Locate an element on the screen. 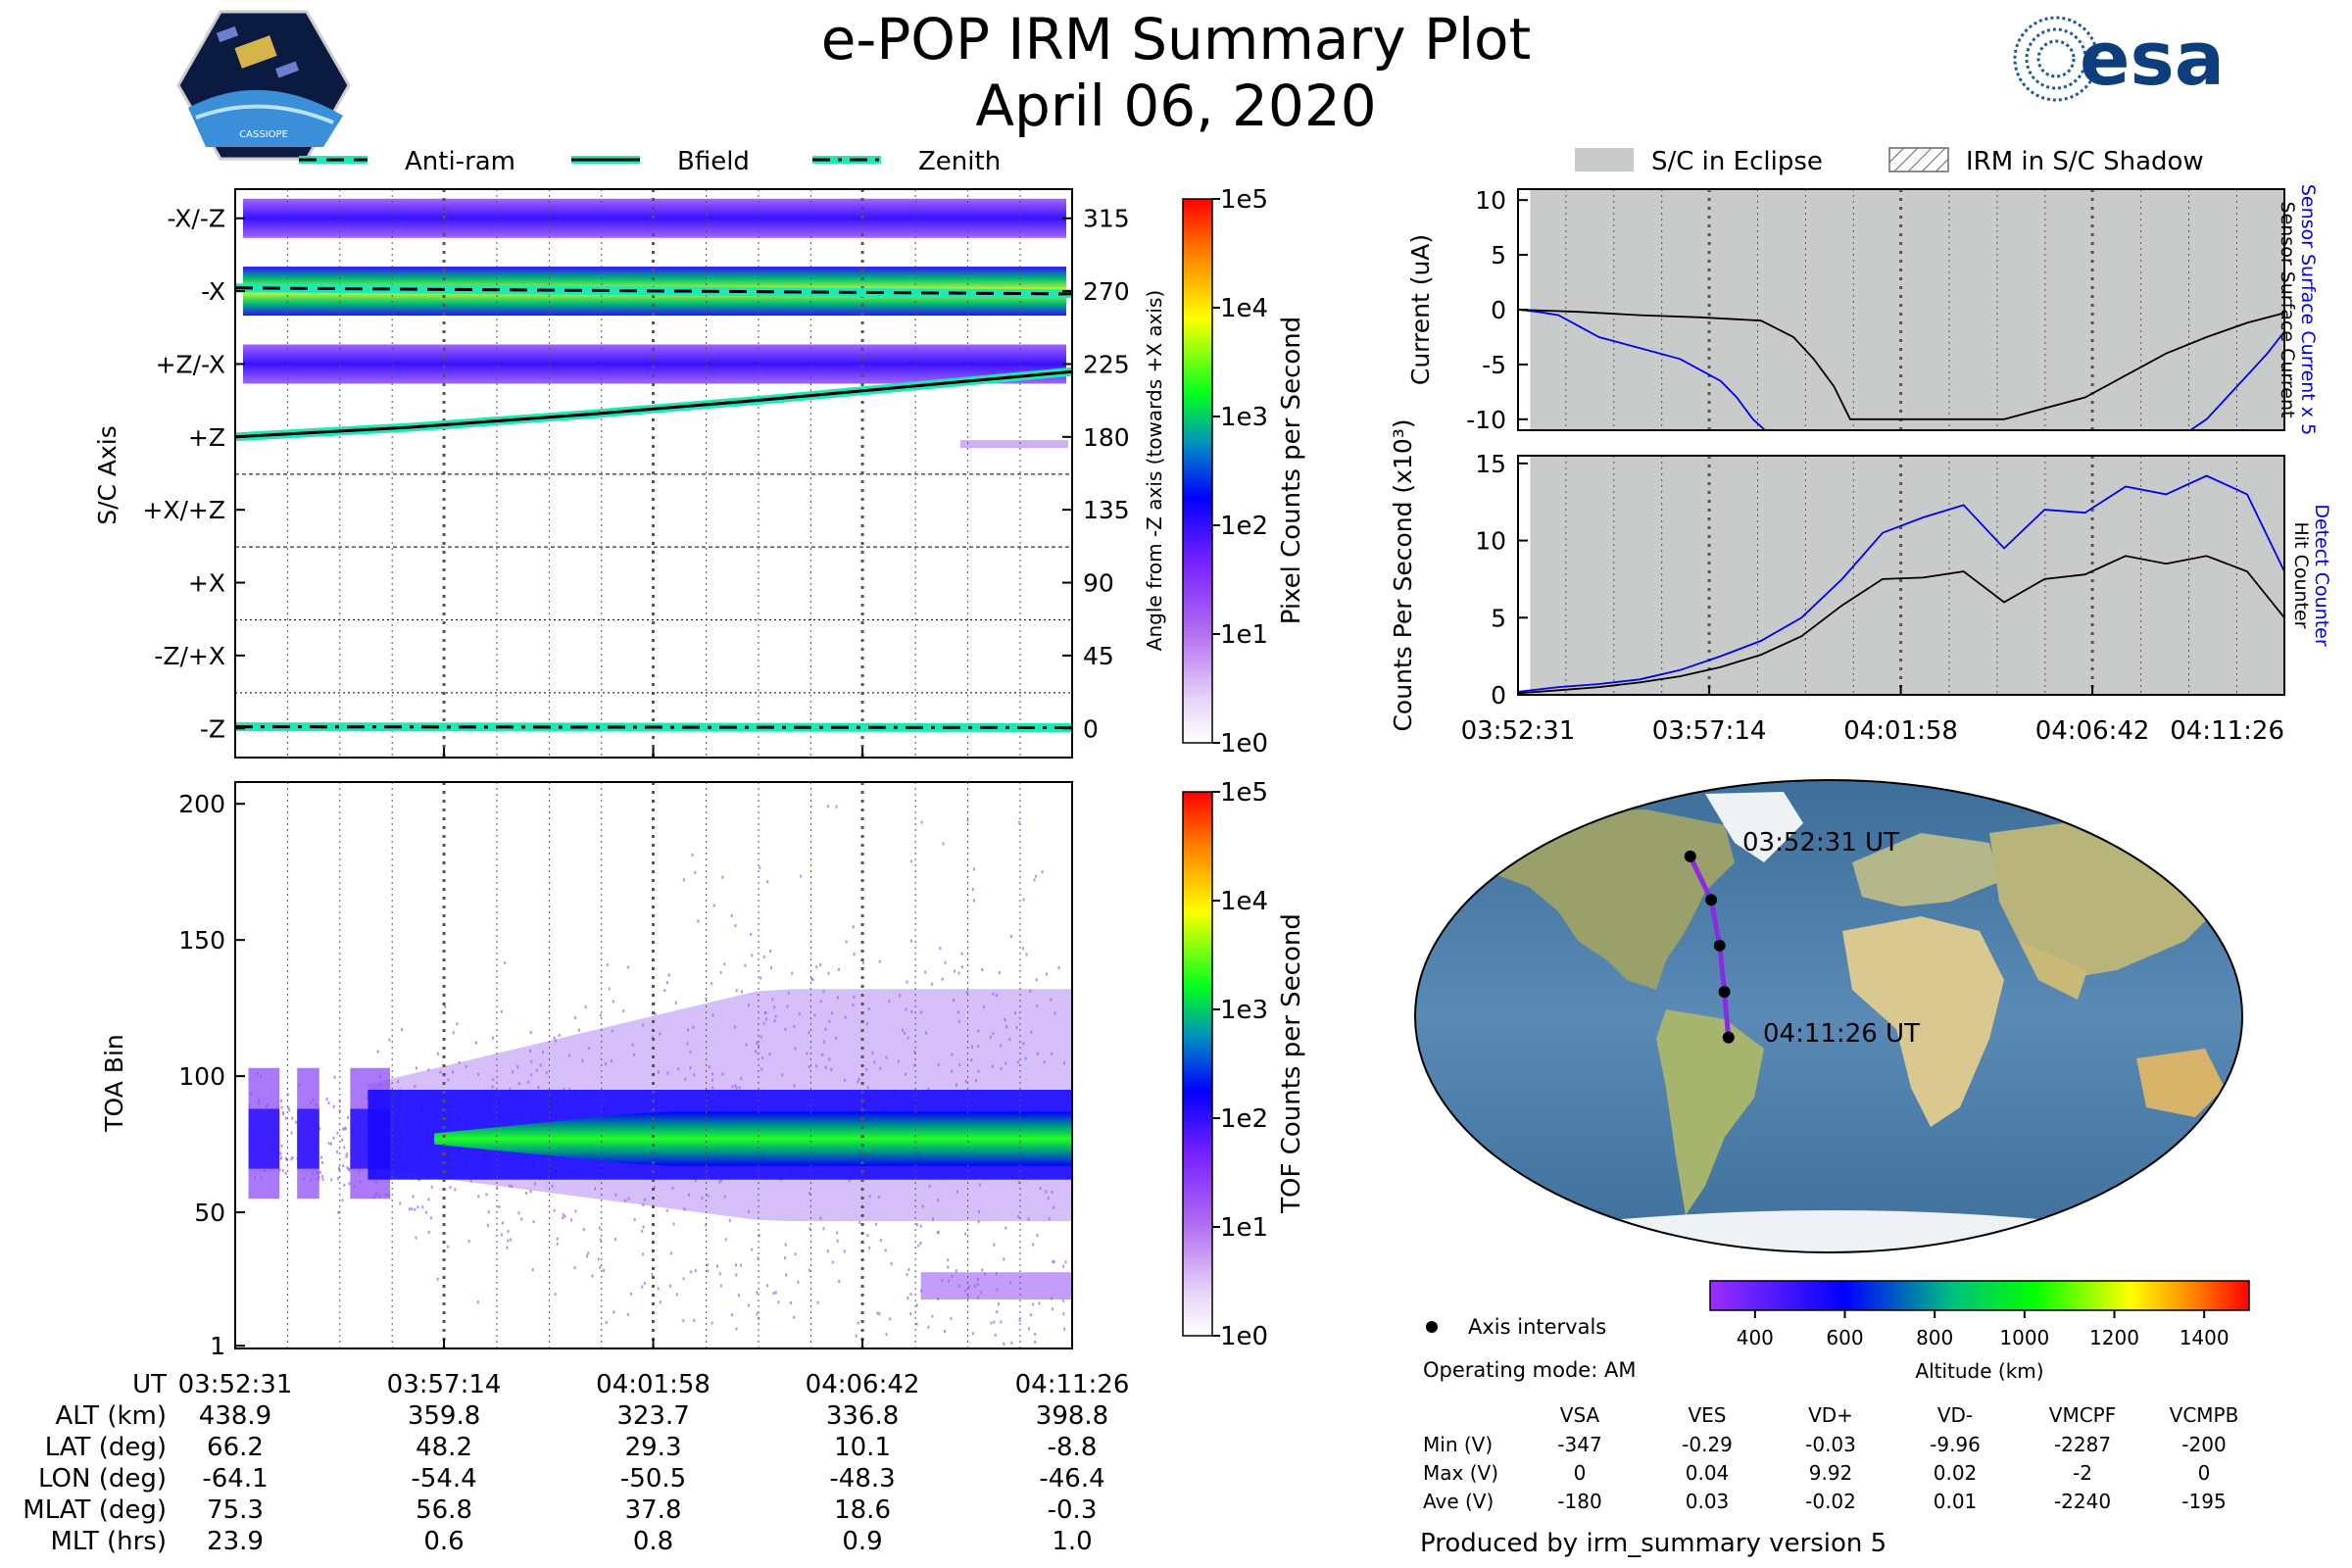  eclipse-legend-swatch is located at coordinates (1604, 160).